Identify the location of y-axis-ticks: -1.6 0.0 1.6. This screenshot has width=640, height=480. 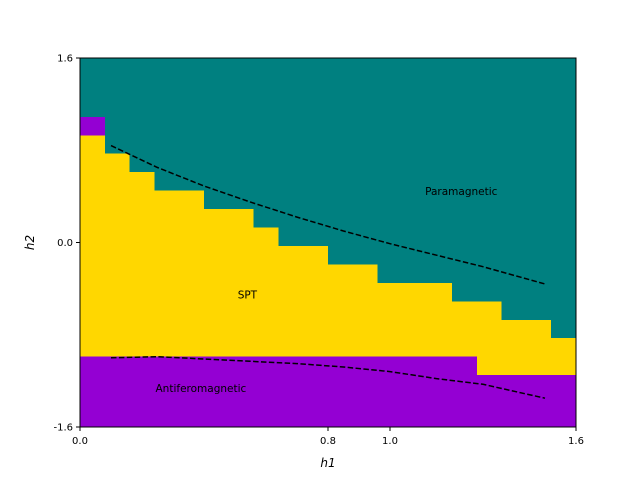
(66, 244).